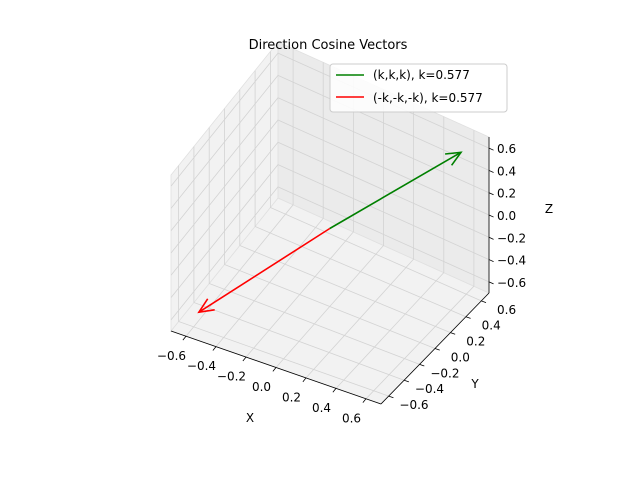 The image size is (640, 480). What do you see at coordinates (291, 398) in the screenshot?
I see `x-tick-label-4: 0.2` at bounding box center [291, 398].